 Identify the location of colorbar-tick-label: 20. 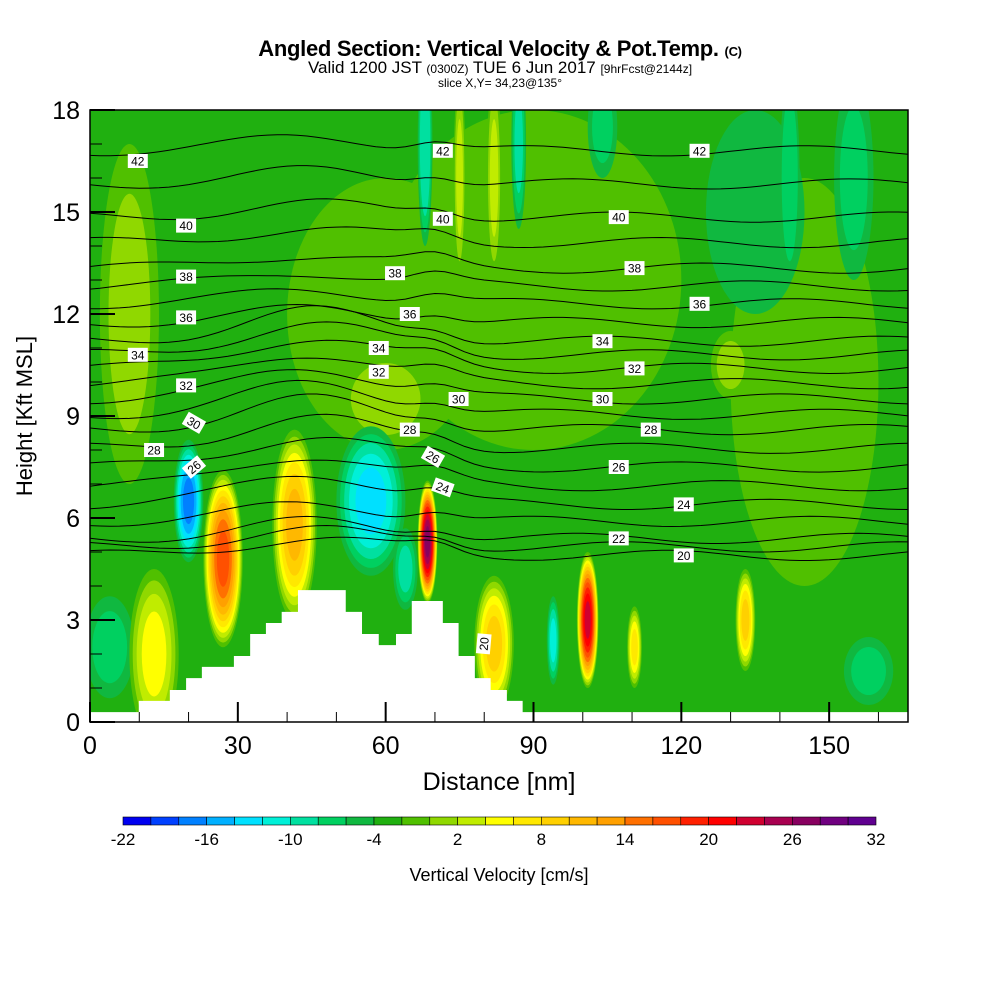
(708, 839).